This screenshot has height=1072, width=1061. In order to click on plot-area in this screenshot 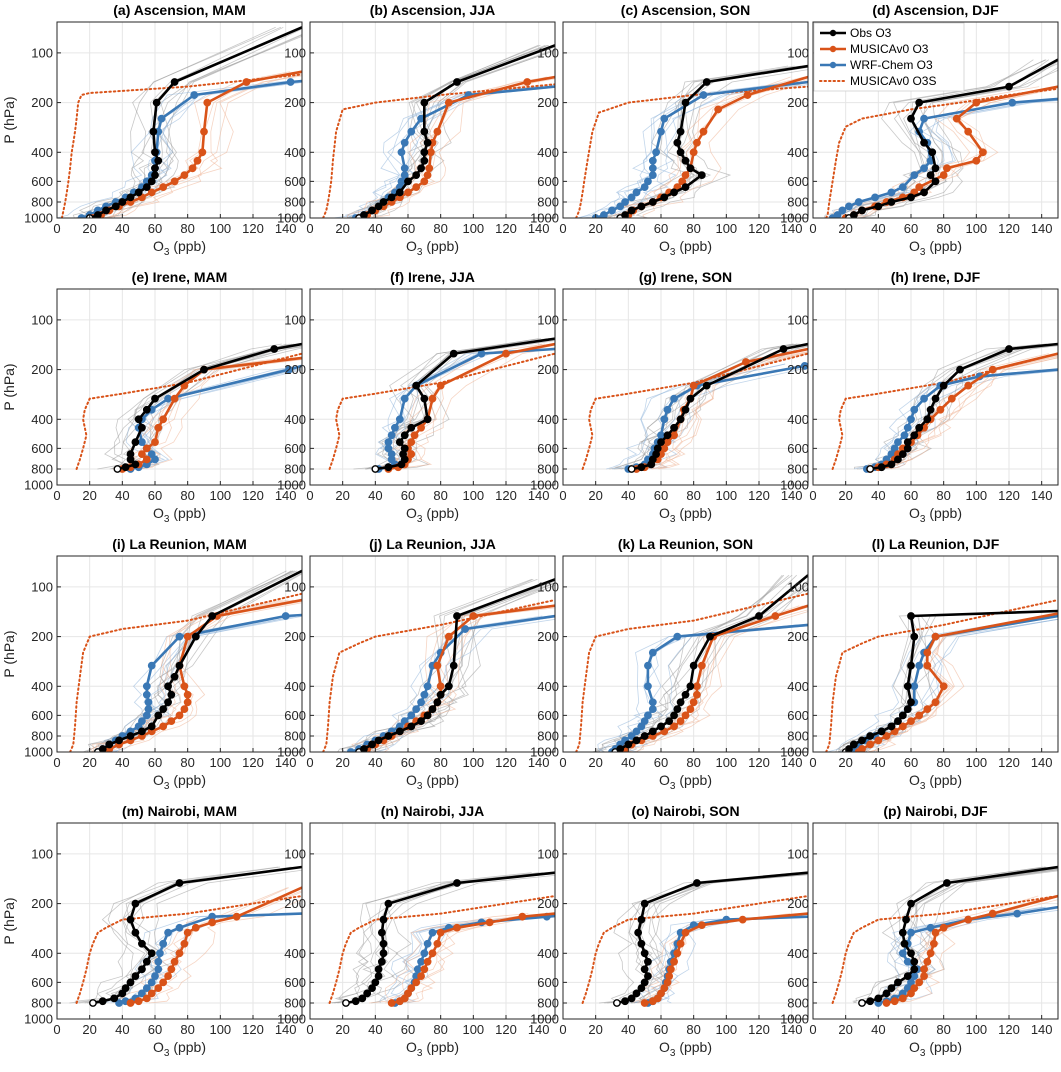, I will do `click(432, 387)`.